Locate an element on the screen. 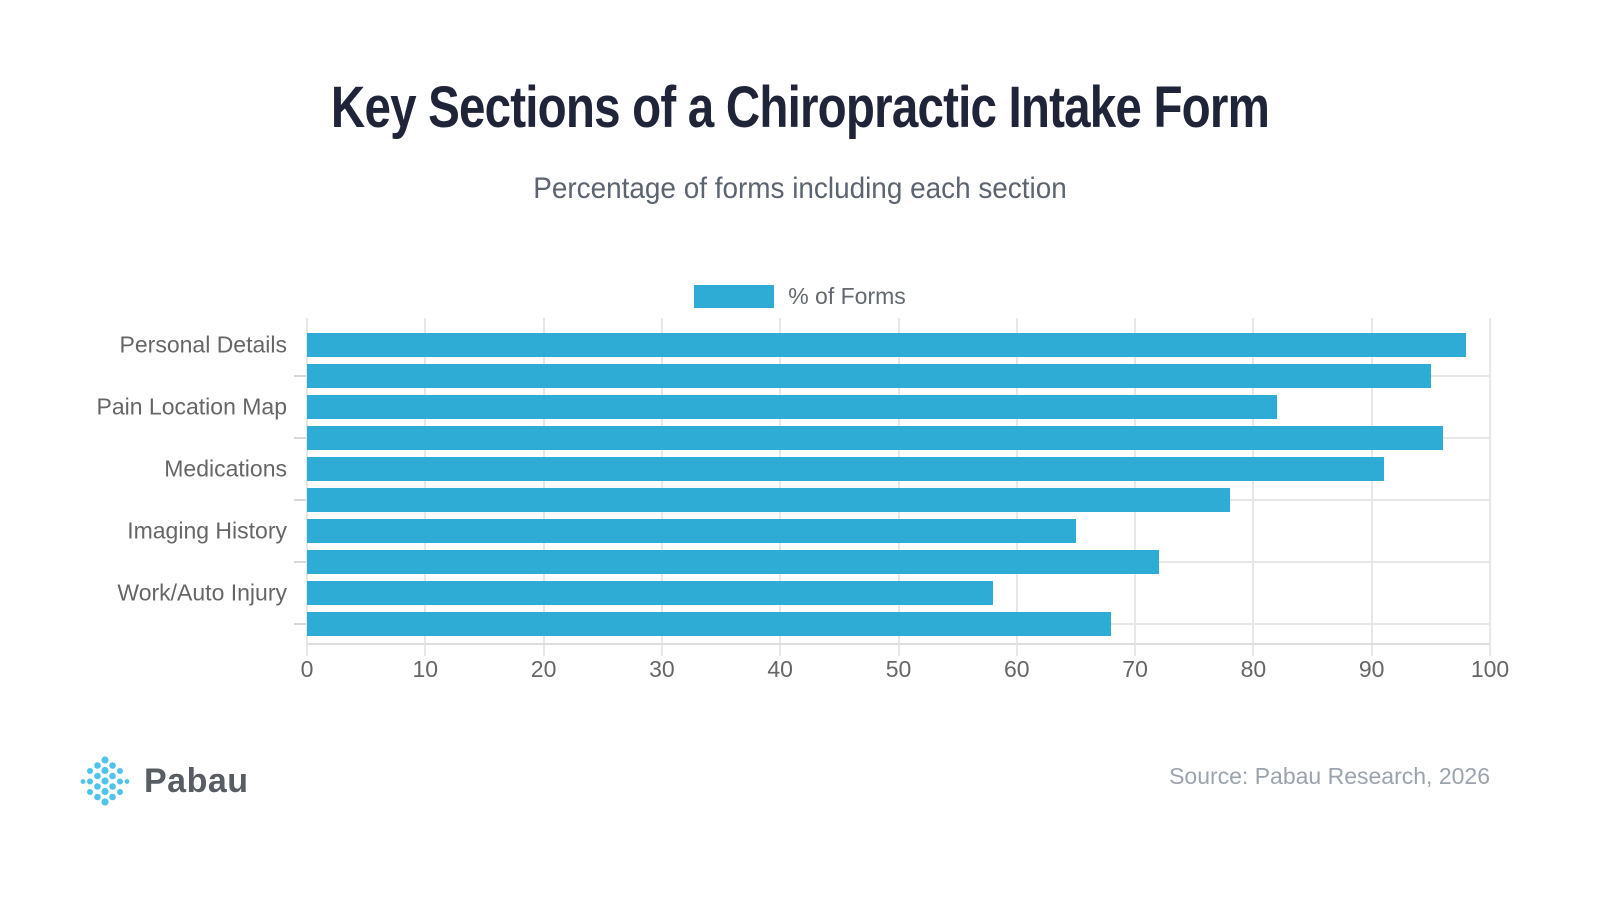  chart-legend: % of Forms is located at coordinates (800, 296).